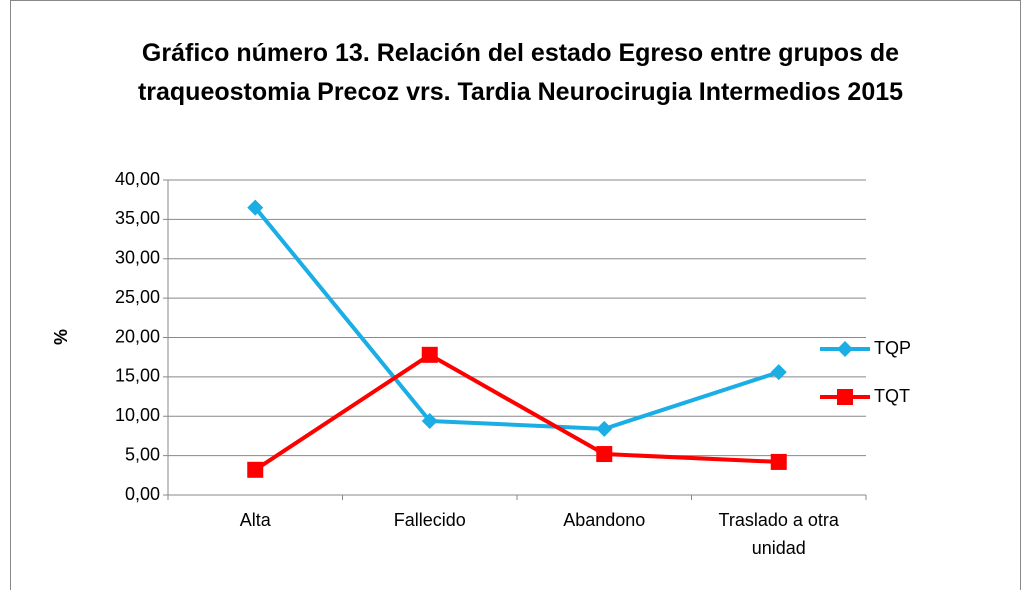  Describe the element at coordinates (429, 520) in the screenshot. I see `x-tick-label: Fallecido` at that location.